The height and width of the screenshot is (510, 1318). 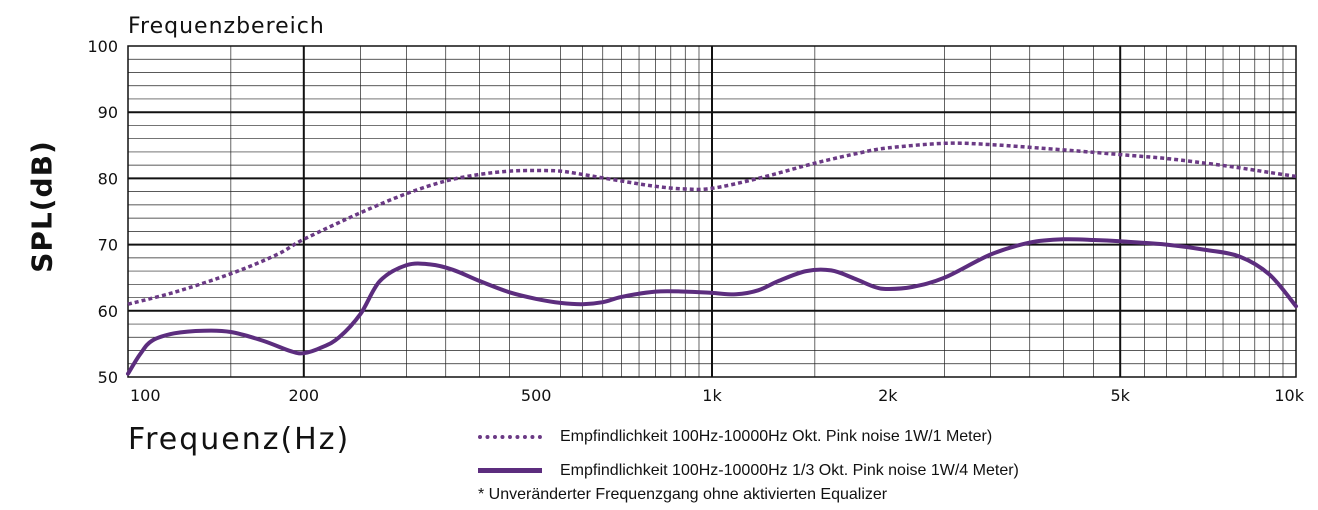 I want to click on y-tick-label: 100, so click(x=102, y=46).